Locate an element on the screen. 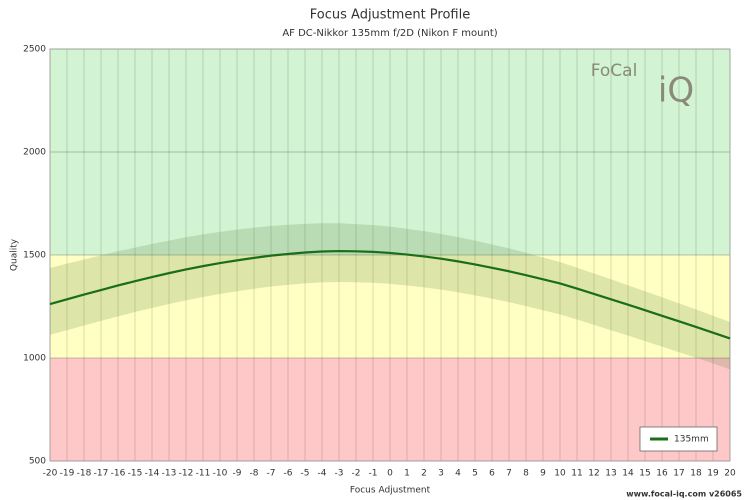  y-axis-label: Quality is located at coordinates (15, 254).